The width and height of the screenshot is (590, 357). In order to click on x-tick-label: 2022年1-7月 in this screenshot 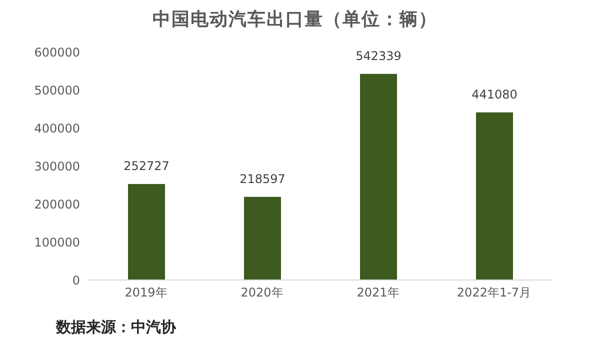, I will do `click(494, 293)`.